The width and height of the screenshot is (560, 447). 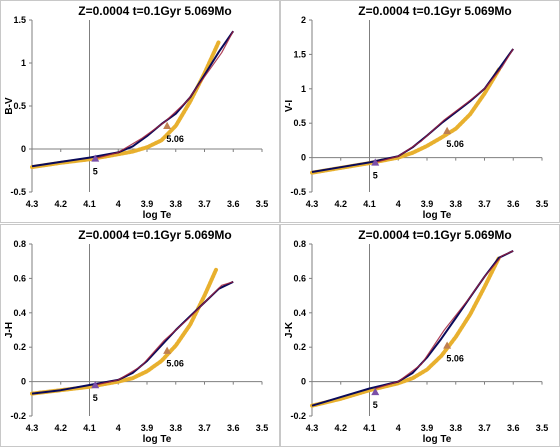 What do you see at coordinates (289, 329) in the screenshot?
I see `y-axis-label: J-K` at bounding box center [289, 329].